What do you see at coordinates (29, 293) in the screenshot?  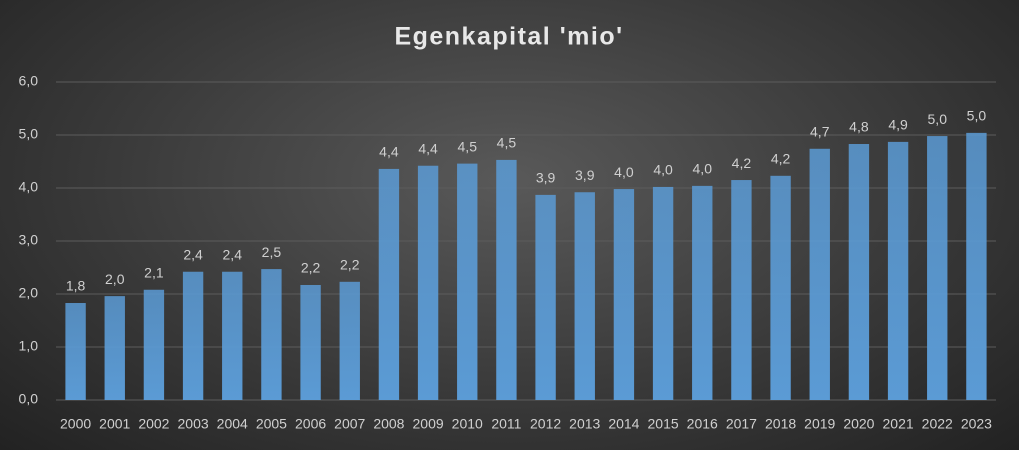 I see `y-tick-label: 2,0` at bounding box center [29, 293].